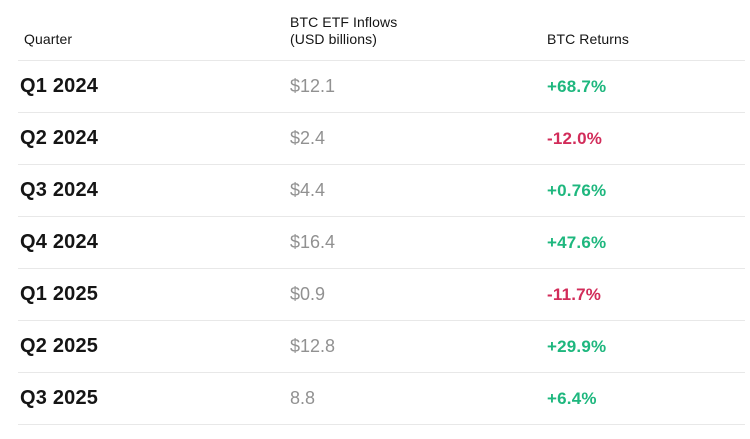  Describe the element at coordinates (303, 398) in the screenshot. I see `inflows-cell: 8.8` at that location.